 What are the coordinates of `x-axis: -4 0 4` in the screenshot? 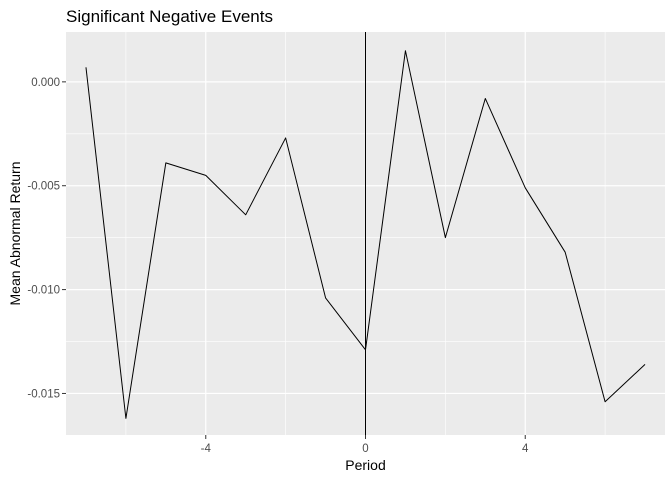 It's located at (365, 445).